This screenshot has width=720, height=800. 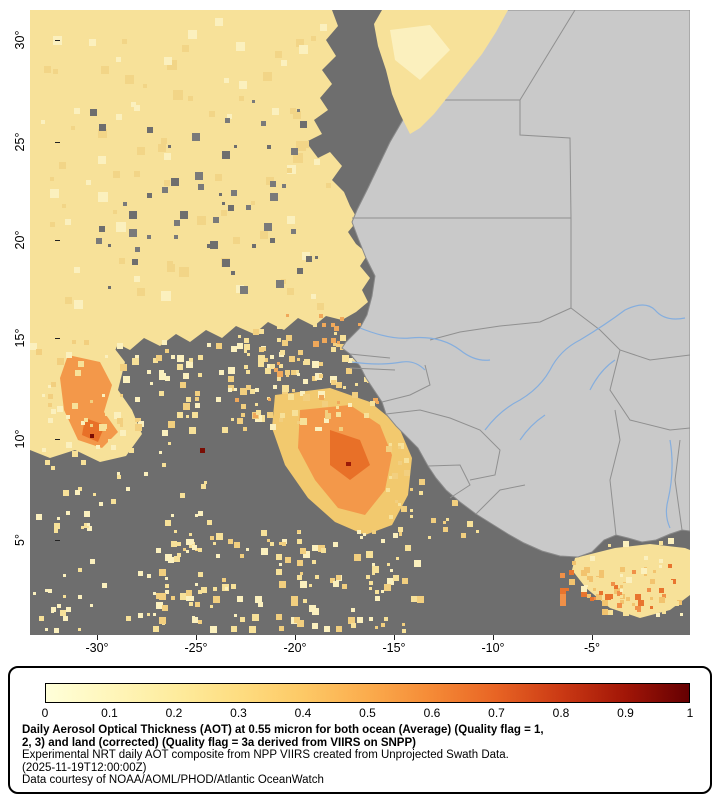 I want to click on colorbar-gradient, so click(x=367, y=693).